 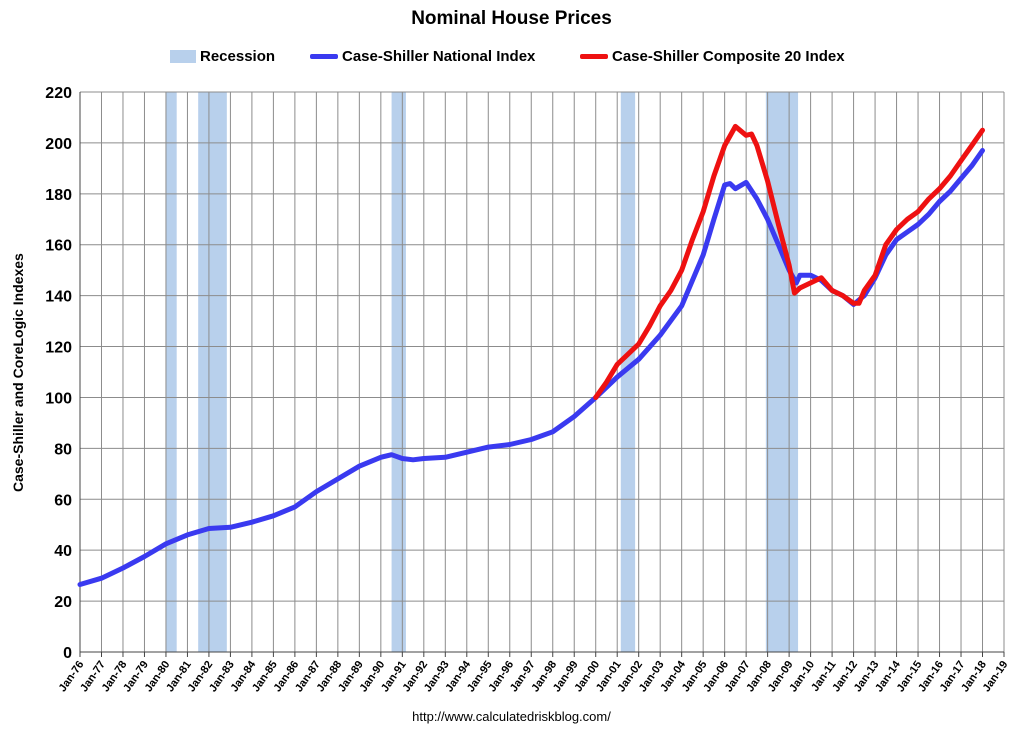 What do you see at coordinates (63, 551) in the screenshot?
I see `y-tick-label: 40` at bounding box center [63, 551].